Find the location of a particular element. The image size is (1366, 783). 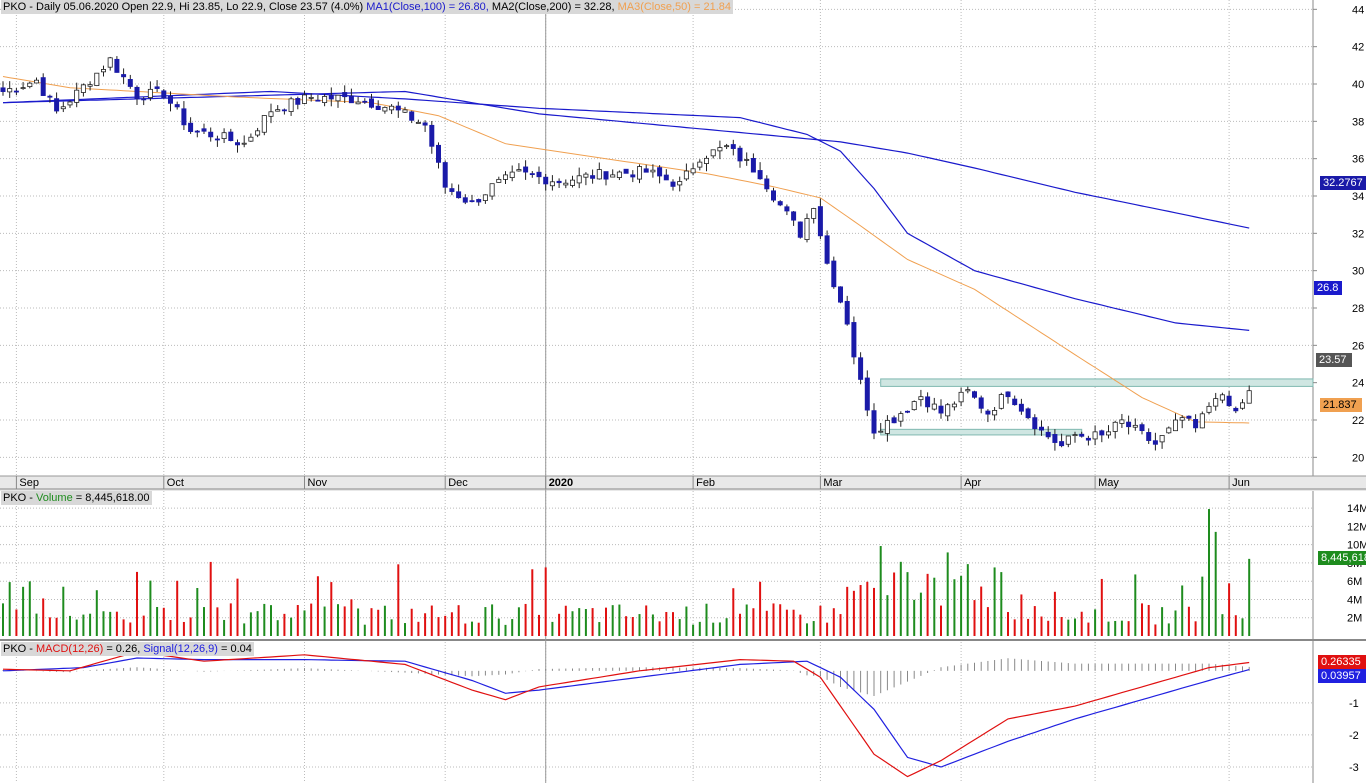

signal-legend-value: = 0.04 is located at coordinates (236, 649).